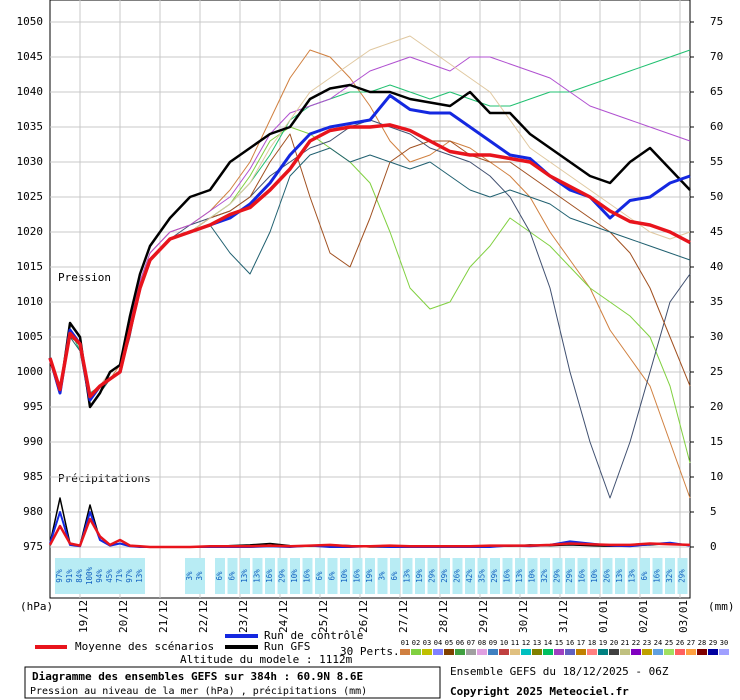  What do you see at coordinates (483, 616) in the screenshot?
I see `x-tick-label: 29/12` at bounding box center [483, 616].